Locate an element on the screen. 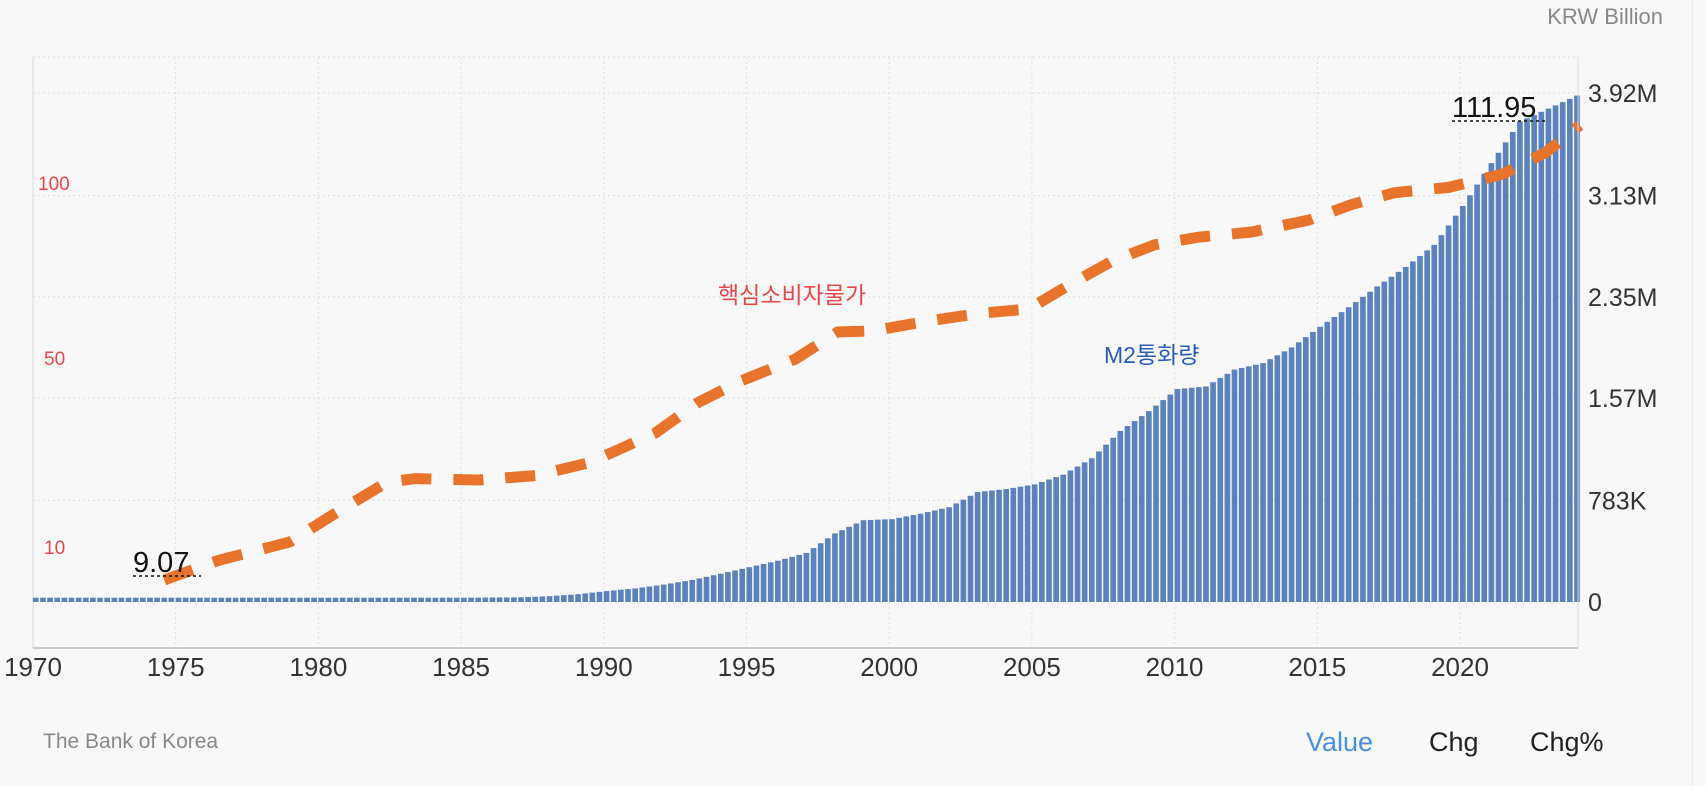  x-tick-label: 1985 is located at coordinates (461, 667).